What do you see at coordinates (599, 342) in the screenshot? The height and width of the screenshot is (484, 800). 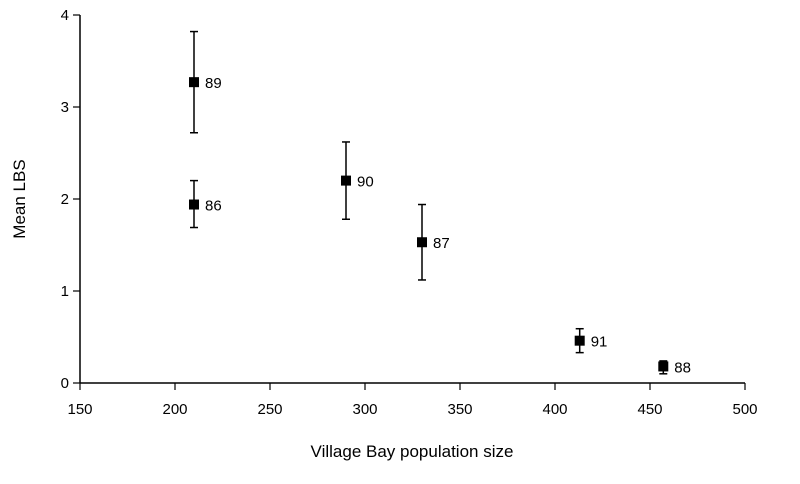 I see `data-point-label: 91` at bounding box center [599, 342].